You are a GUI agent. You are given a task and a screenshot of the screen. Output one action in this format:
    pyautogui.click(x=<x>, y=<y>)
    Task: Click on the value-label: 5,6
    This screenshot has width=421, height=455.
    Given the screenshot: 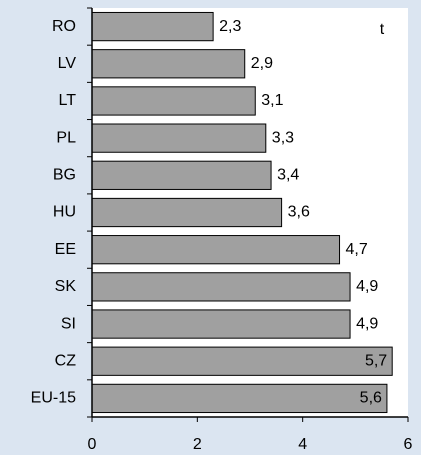 What is the action you would take?
    pyautogui.click(x=371, y=398)
    